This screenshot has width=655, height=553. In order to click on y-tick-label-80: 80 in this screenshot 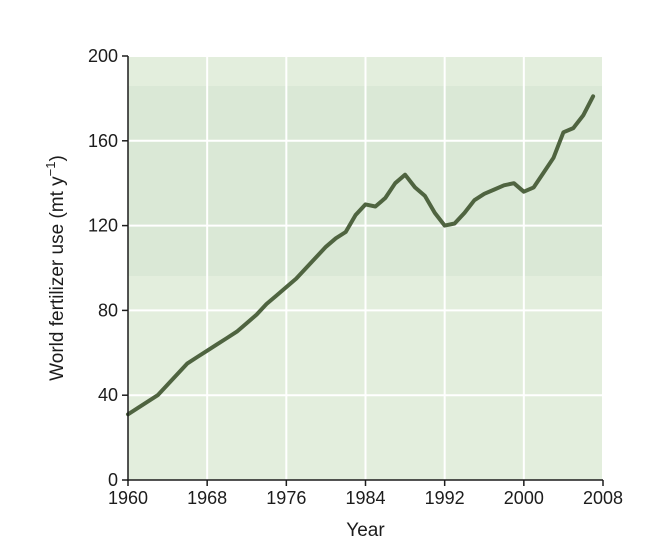, I will do `click(108, 310)`.